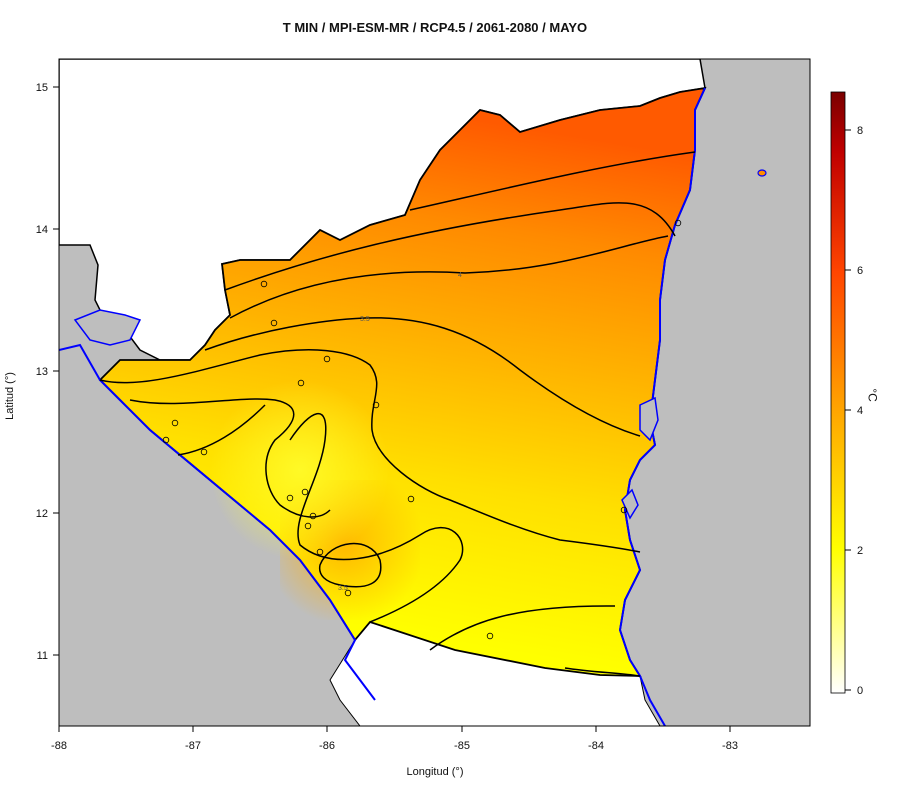 The width and height of the screenshot is (900, 800). What do you see at coordinates (327, 746) in the screenshot?
I see `x-tick-label: -86` at bounding box center [327, 746].